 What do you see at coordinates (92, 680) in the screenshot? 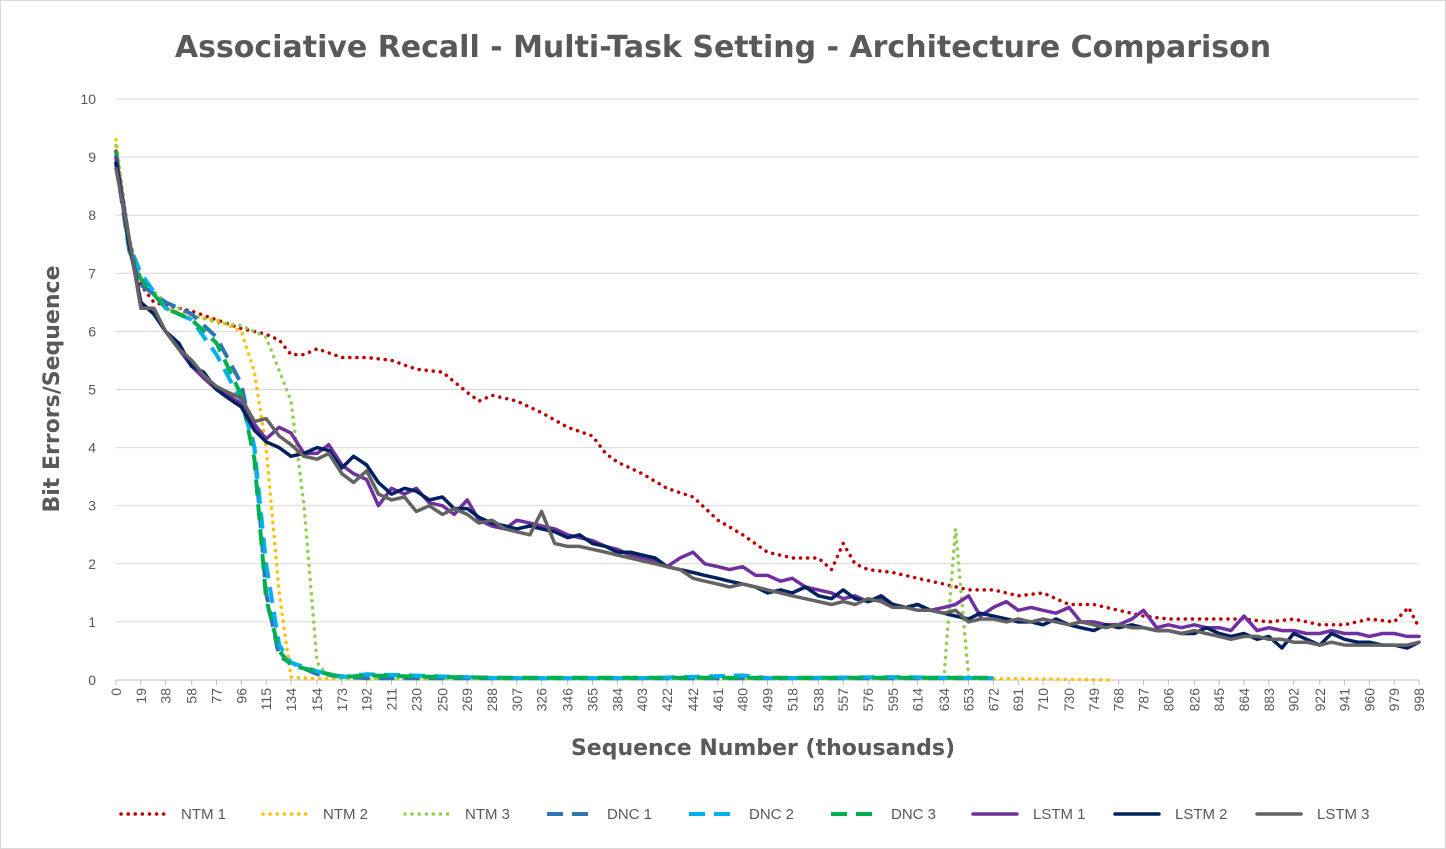
I see `y-tick-label: 0` at bounding box center [92, 680].